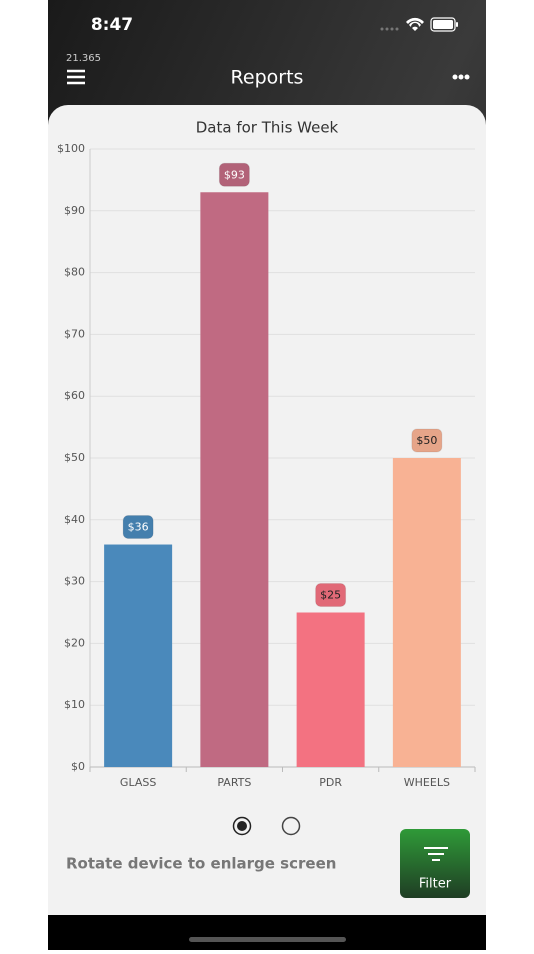 The height and width of the screenshot is (954, 534). Describe the element at coordinates (201, 864) in the screenshot. I see `rotate-hint: Rotate device to enlarge screen` at that location.